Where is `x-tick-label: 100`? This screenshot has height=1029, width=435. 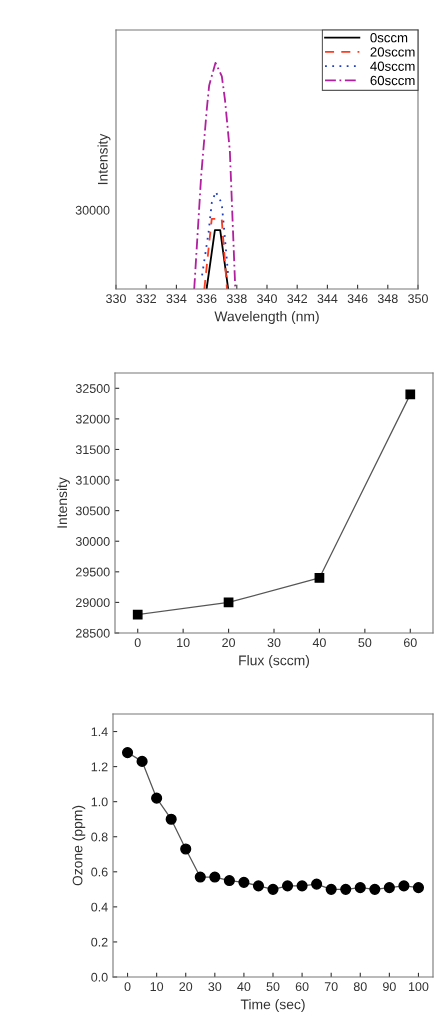 x-tick-label: 100 is located at coordinates (418, 987).